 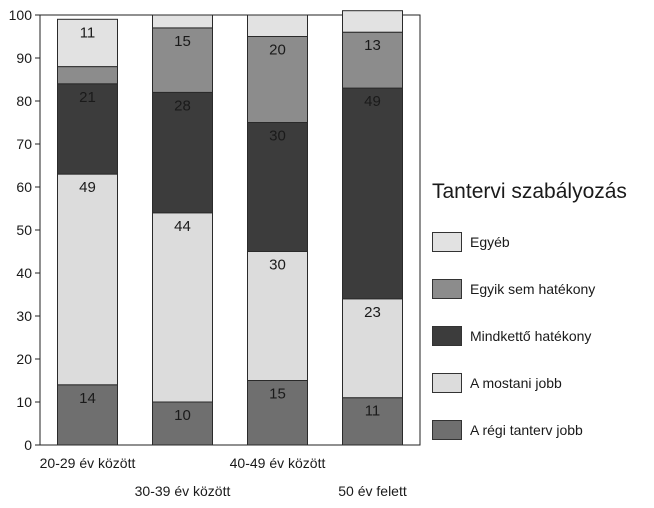 I want to click on legend-item-mindketto-hatekony: Mindkettő hatékony, so click(x=541, y=335).